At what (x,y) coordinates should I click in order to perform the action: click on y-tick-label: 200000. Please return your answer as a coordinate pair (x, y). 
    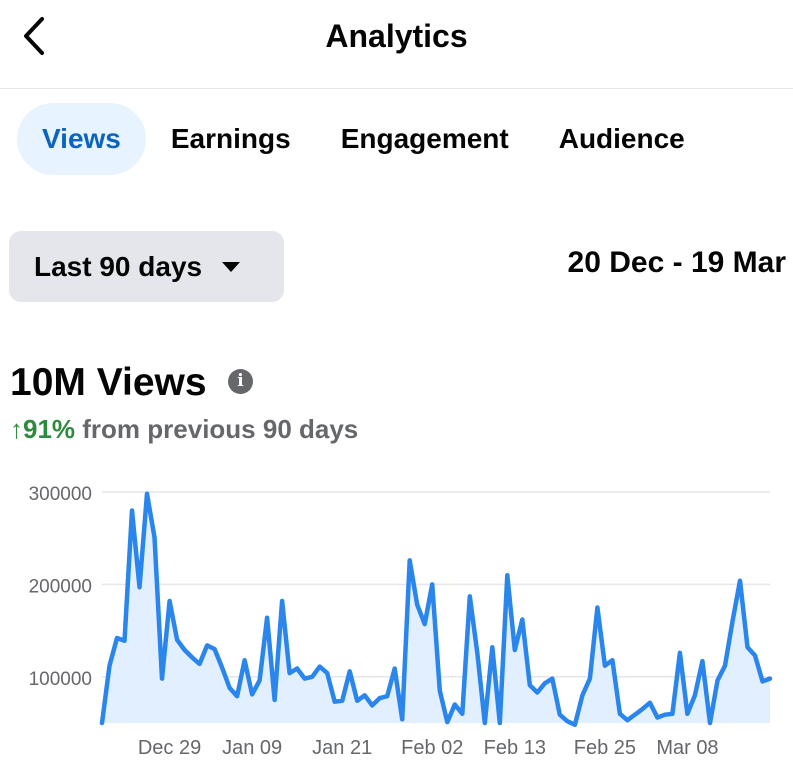
    Looking at the image, I should click on (60, 586).